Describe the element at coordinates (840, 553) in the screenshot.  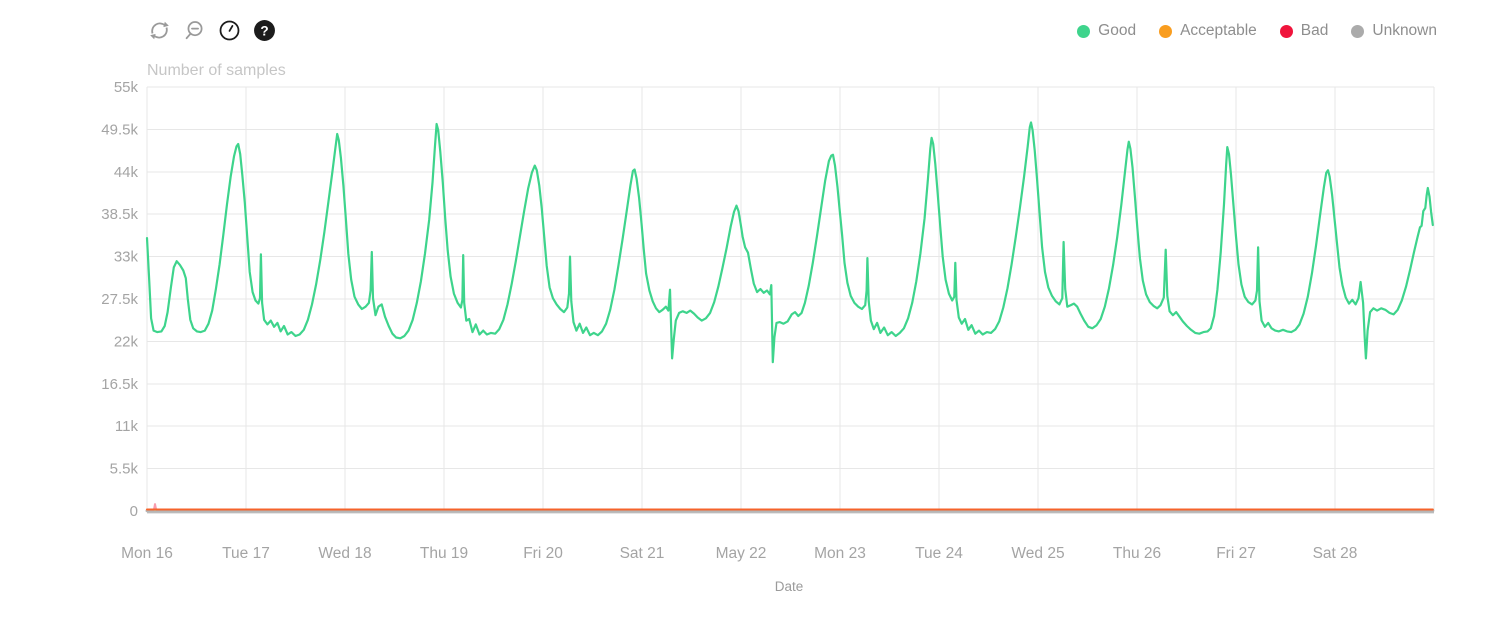
I see `x-tick-label: Mon 23` at that location.